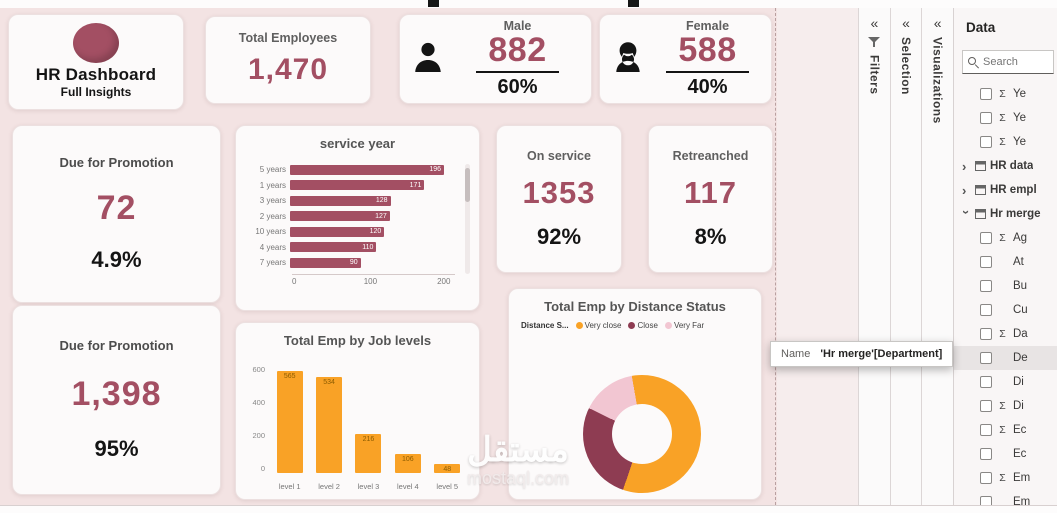  I want to click on legend-item: Very Far, so click(684, 325).